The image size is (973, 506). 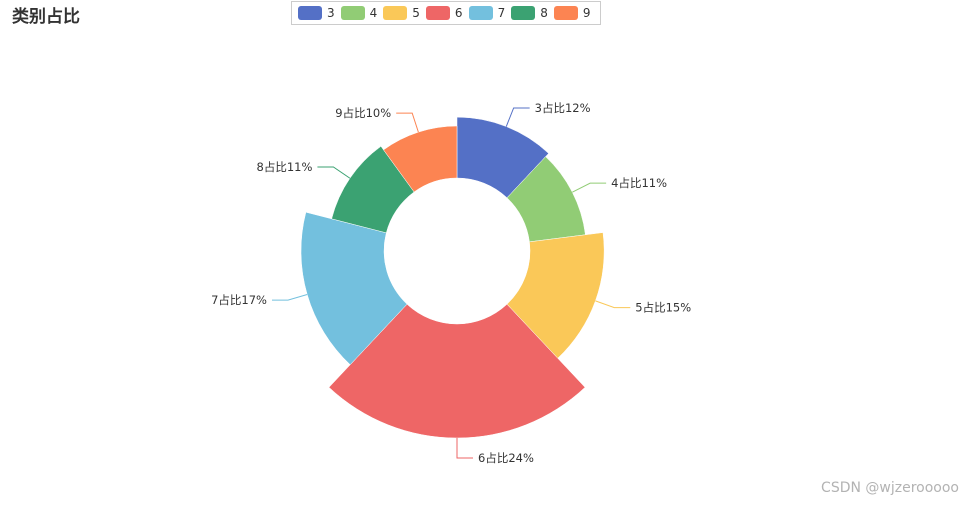 I want to click on legend-label: 6, so click(x=458, y=13).